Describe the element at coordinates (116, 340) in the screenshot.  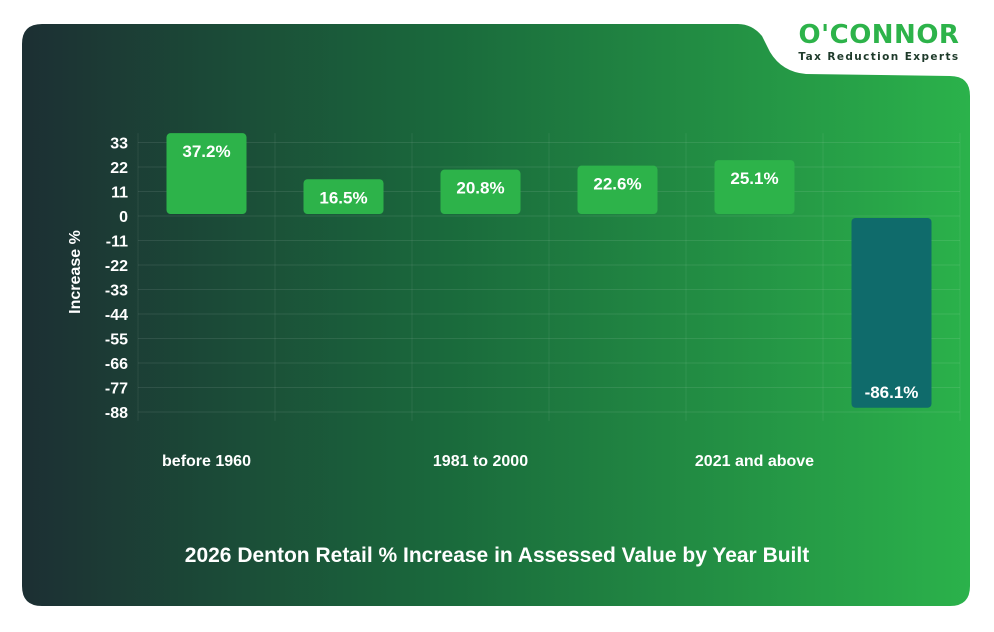
I see `y-tick-label: -55` at that location.